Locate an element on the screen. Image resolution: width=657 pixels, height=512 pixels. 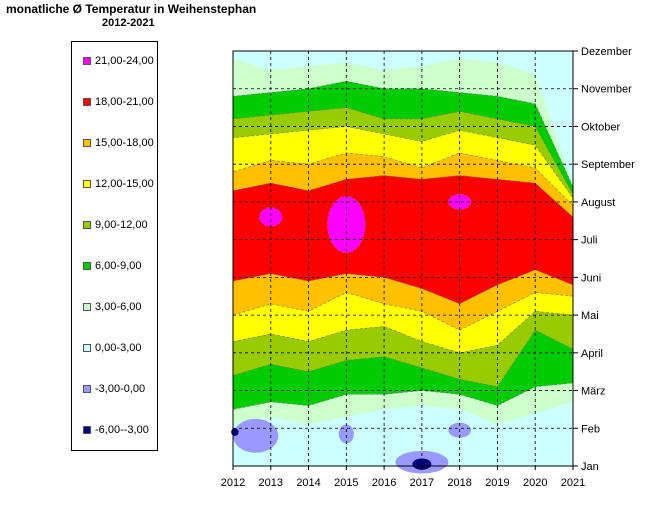
x-tick-label: 2013 is located at coordinates (271, 483).